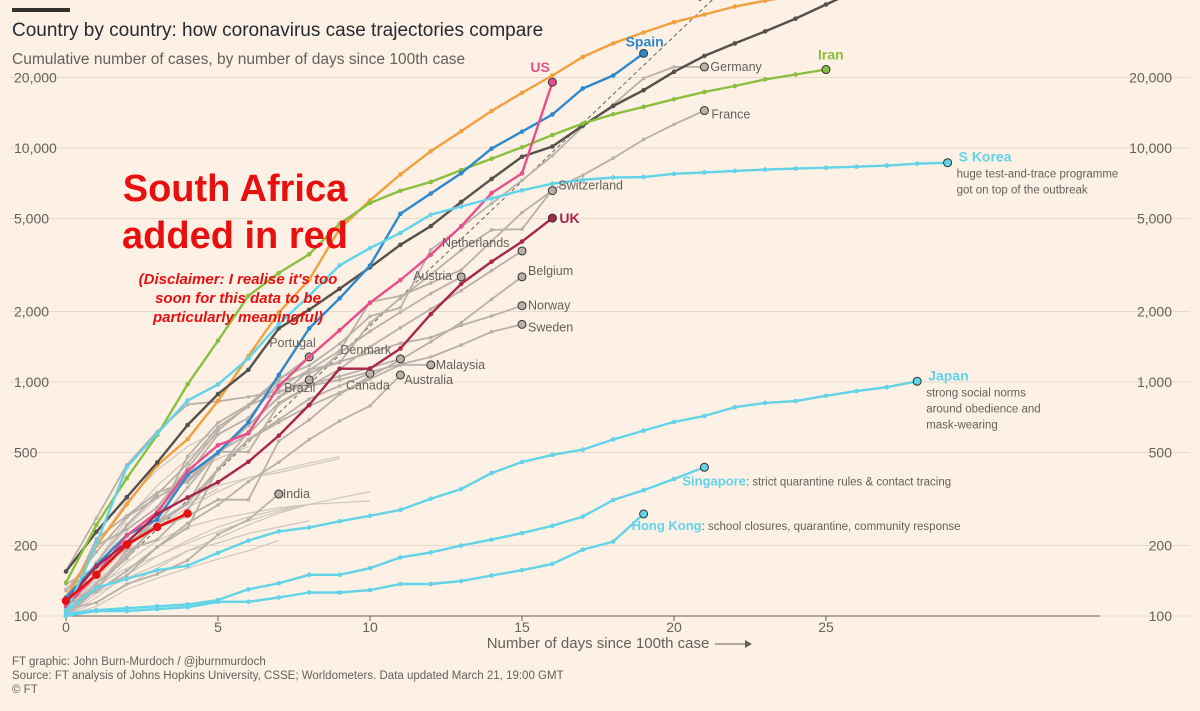  I want to click on disclaimer-line1: (Disclaimer: I realise it's too, so click(238, 279).